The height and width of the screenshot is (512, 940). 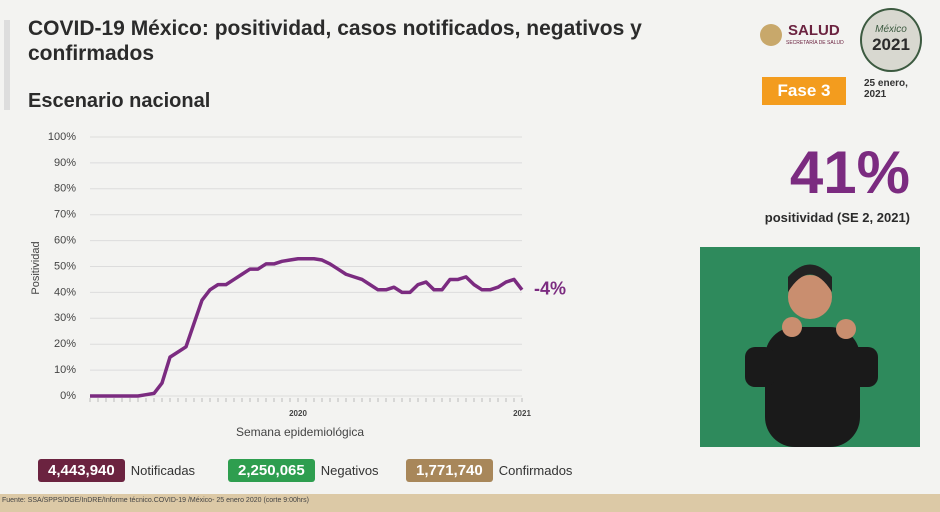 I want to click on date: 25 enero, 2021, so click(x=886, y=89).